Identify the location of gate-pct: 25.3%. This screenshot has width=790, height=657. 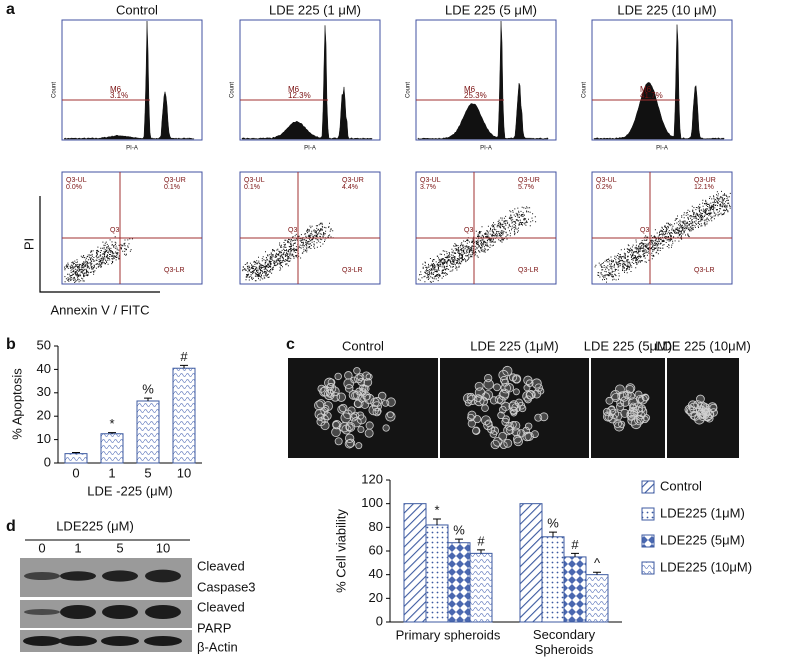
(475, 95).